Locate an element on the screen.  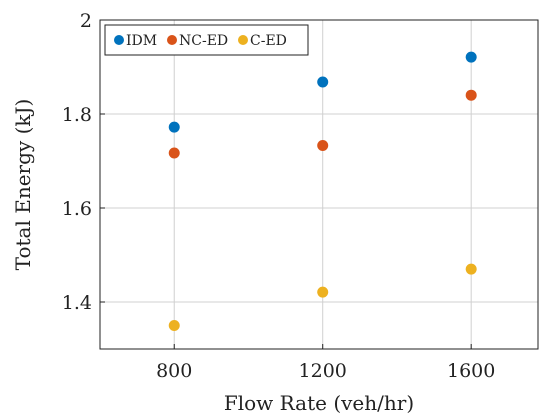
legend-label: C-ED is located at coordinates (268, 41).